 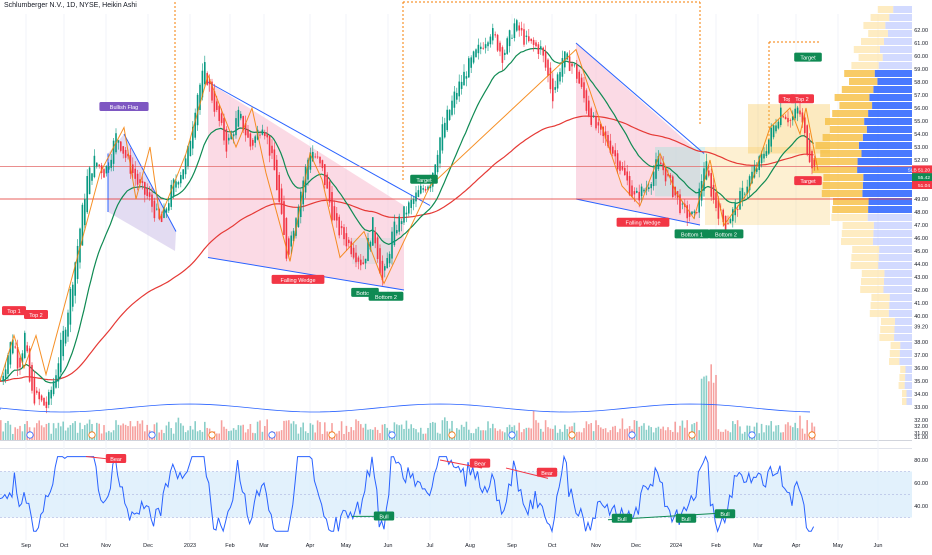 I want to click on price-axis-label: 31.00, so click(x=921, y=434).